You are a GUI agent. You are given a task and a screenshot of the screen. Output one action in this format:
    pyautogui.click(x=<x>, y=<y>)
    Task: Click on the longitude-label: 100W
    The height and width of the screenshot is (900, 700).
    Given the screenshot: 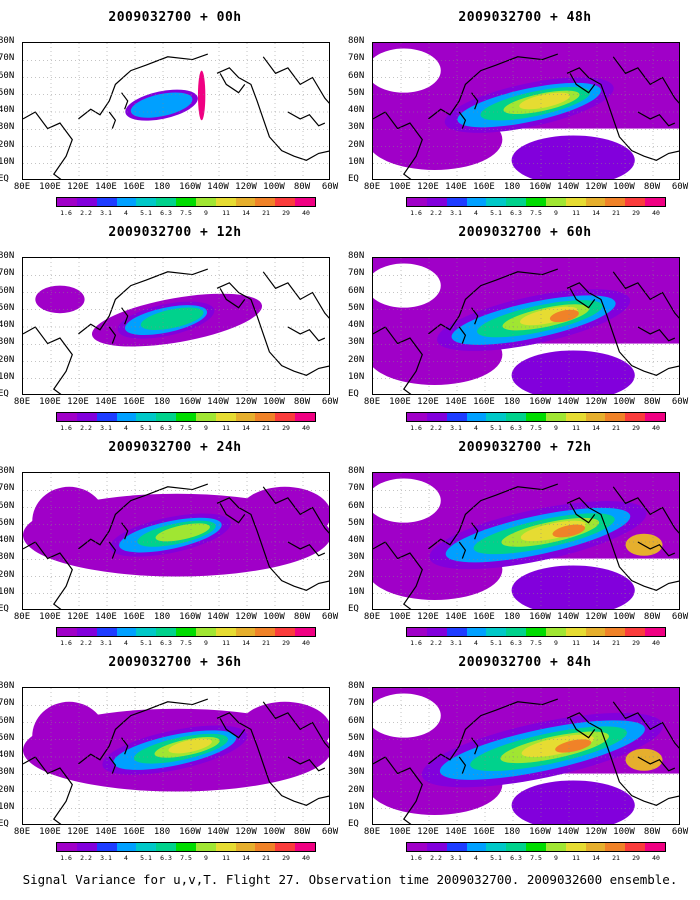 What is the action you would take?
    pyautogui.click(x=624, y=617)
    